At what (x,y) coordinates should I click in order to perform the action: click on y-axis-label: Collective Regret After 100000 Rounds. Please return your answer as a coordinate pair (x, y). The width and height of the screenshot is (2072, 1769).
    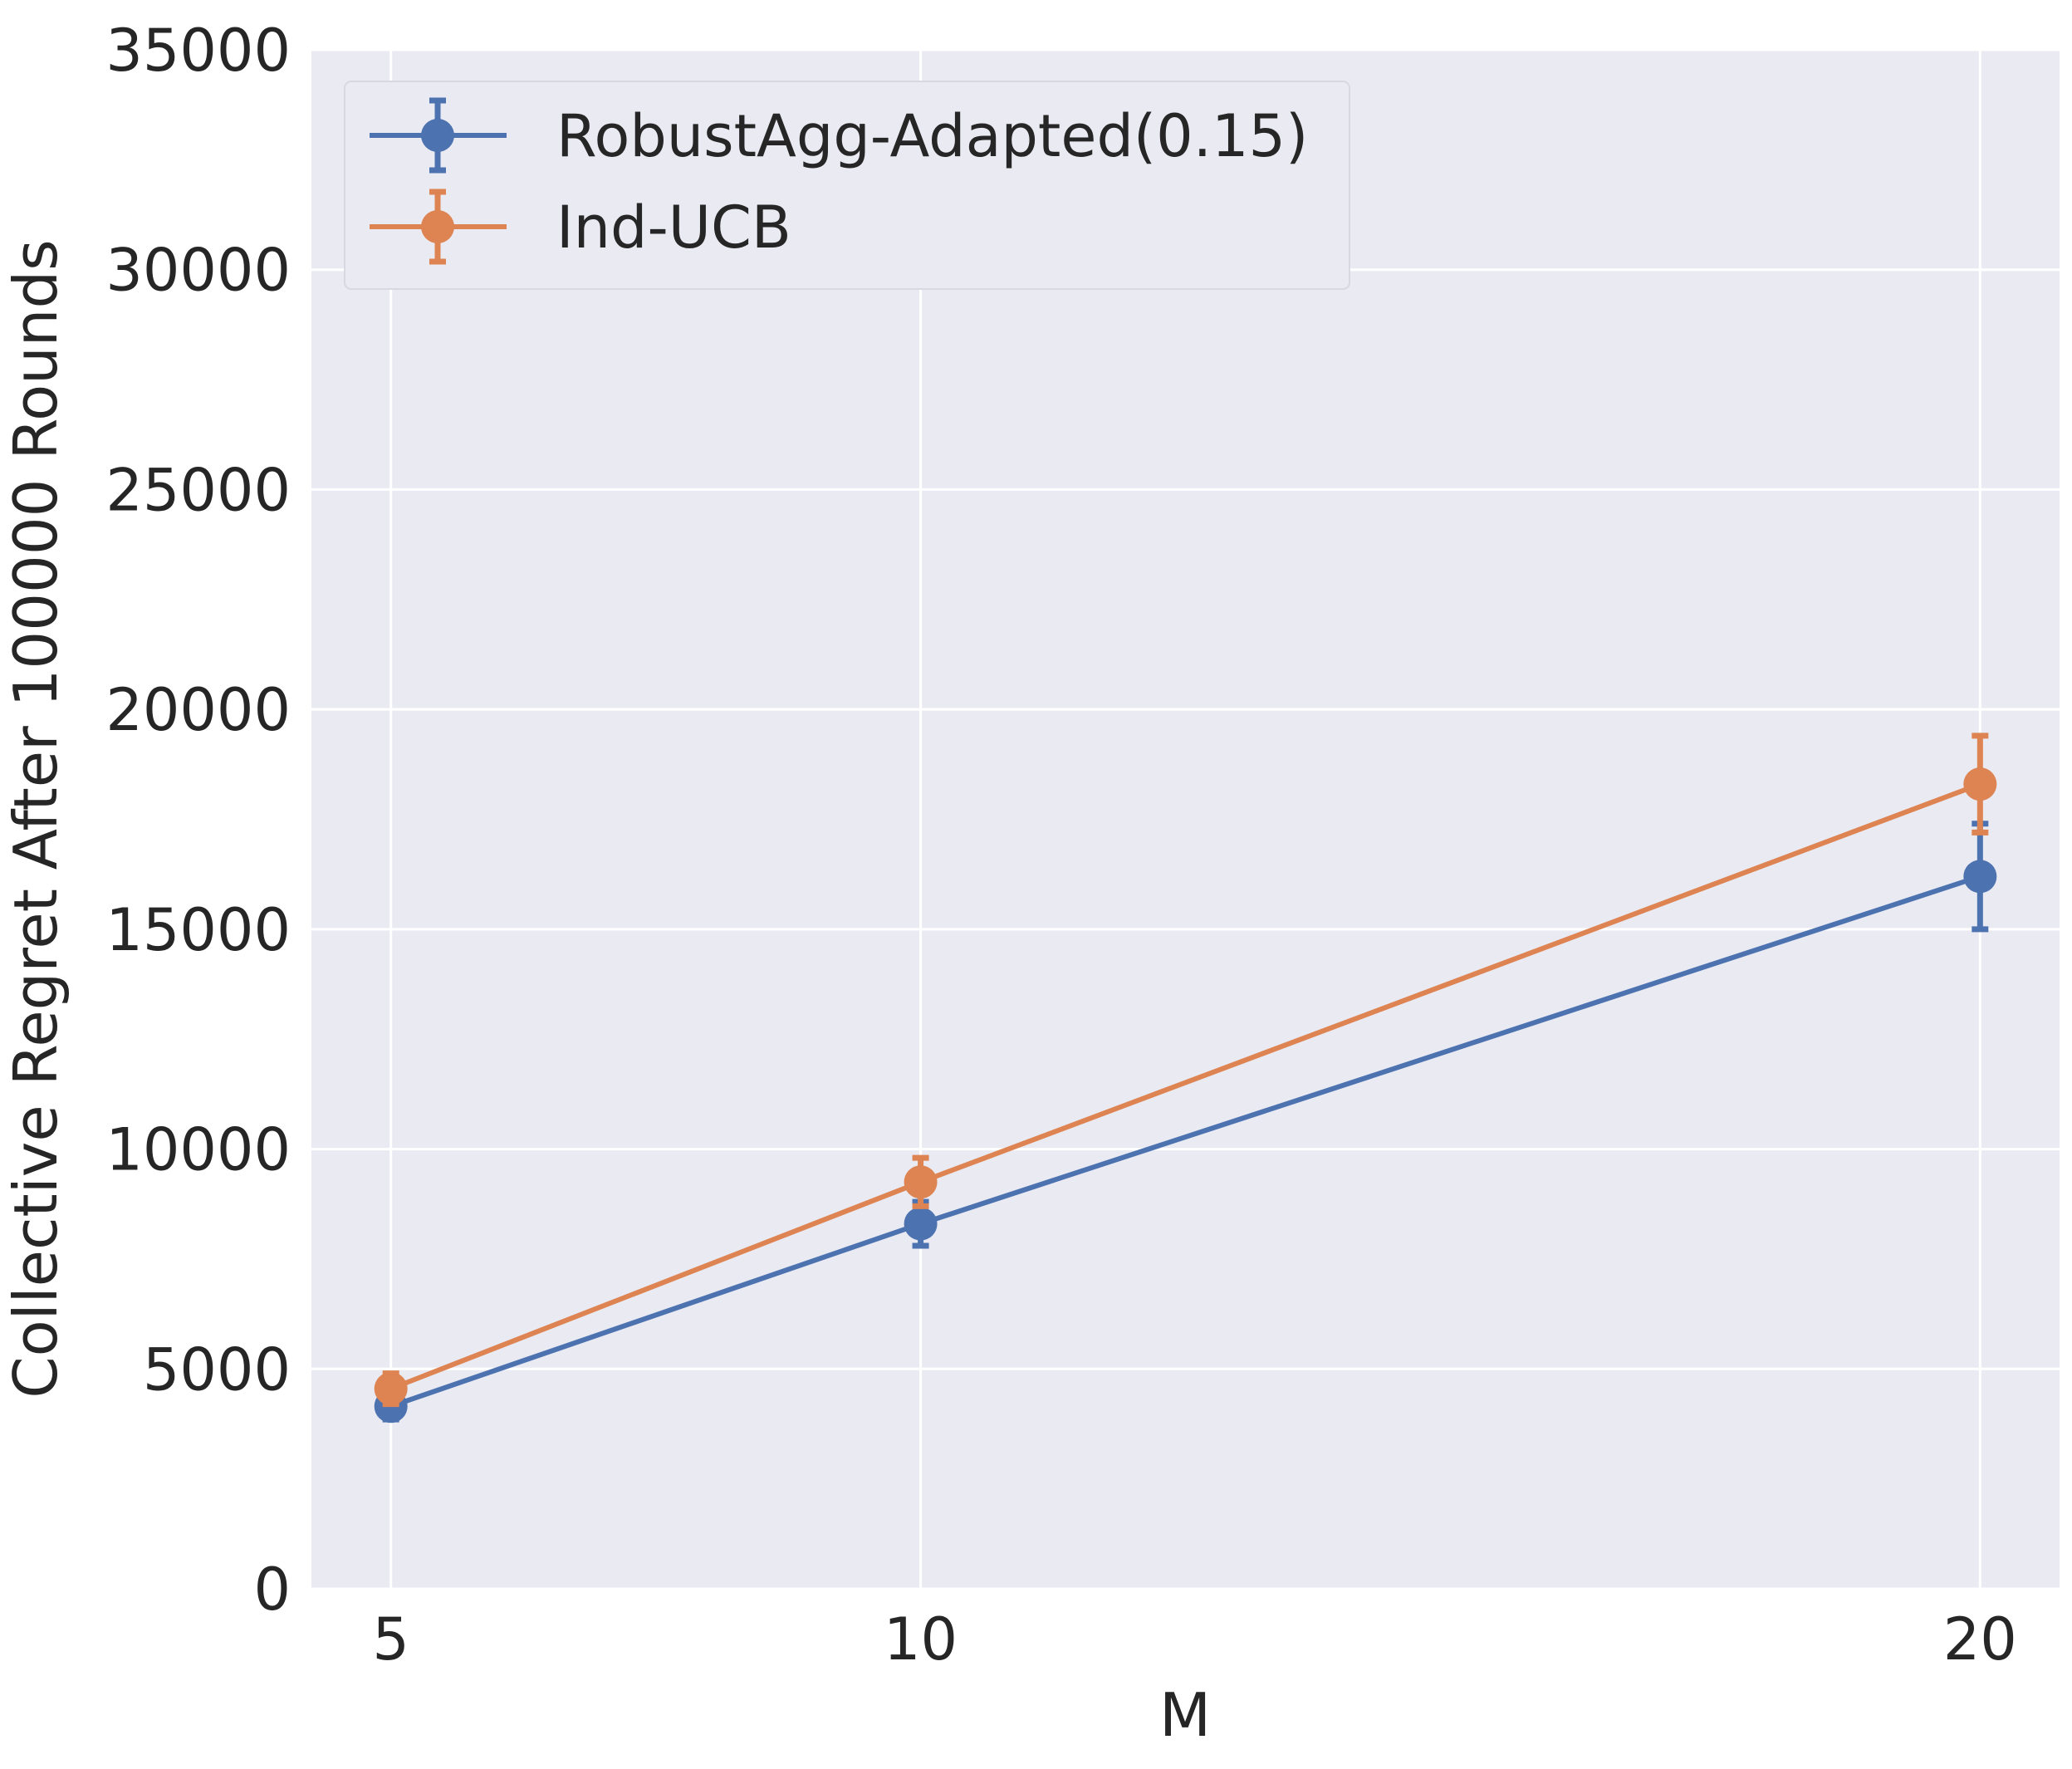
    Looking at the image, I should click on (36, 819).